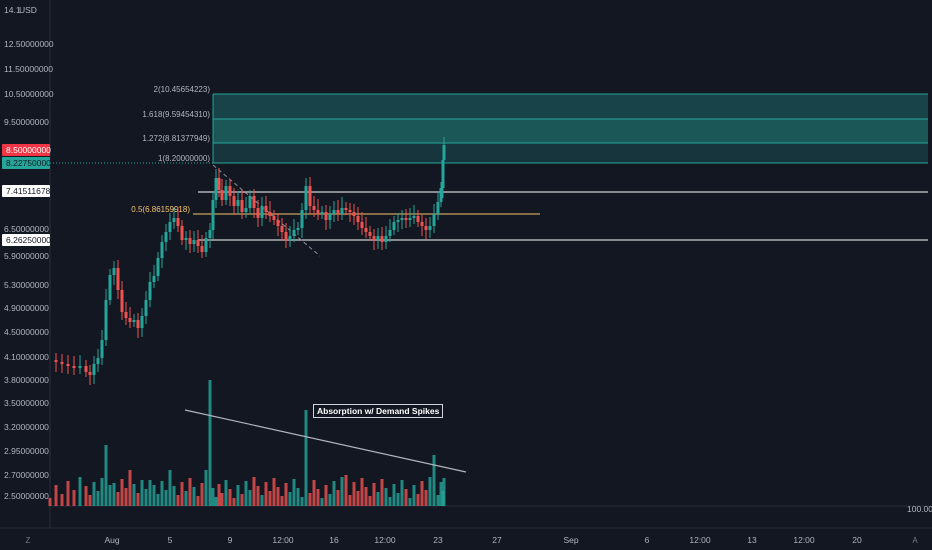  What do you see at coordinates (160, 209) in the screenshot?
I see `retracement-label: 0.5(6.86159918)` at bounding box center [160, 209].